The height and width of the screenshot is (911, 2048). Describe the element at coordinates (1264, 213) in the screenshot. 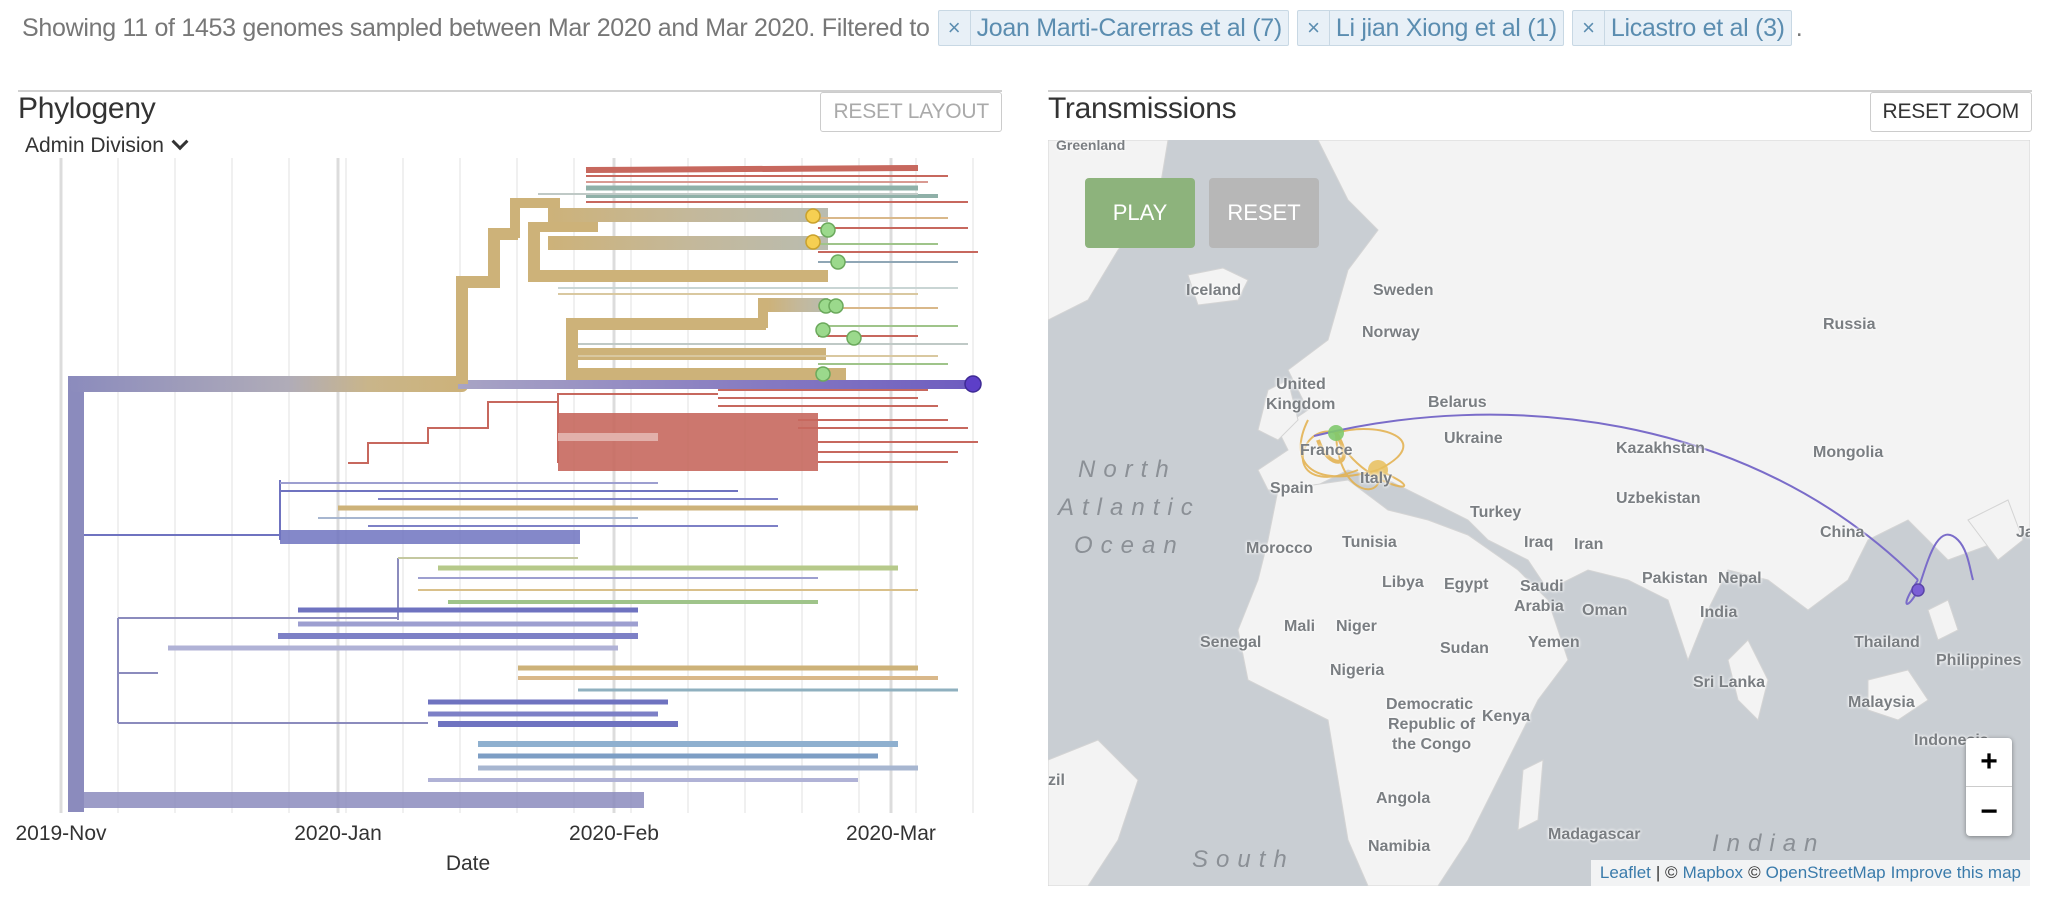

I see `reset-animation-button: RESET` at that location.